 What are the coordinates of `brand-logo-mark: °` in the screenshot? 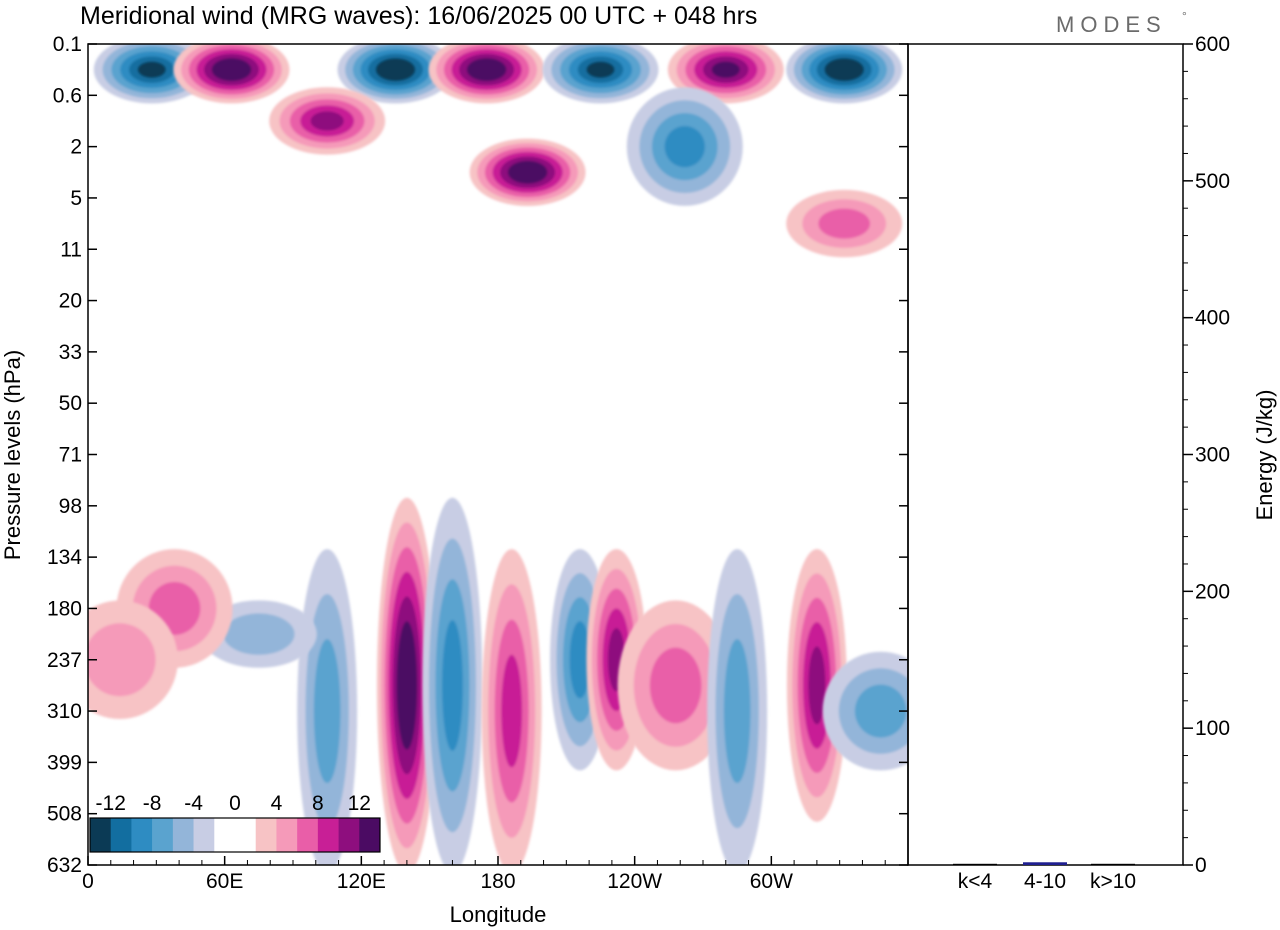 It's located at (1184, 16).